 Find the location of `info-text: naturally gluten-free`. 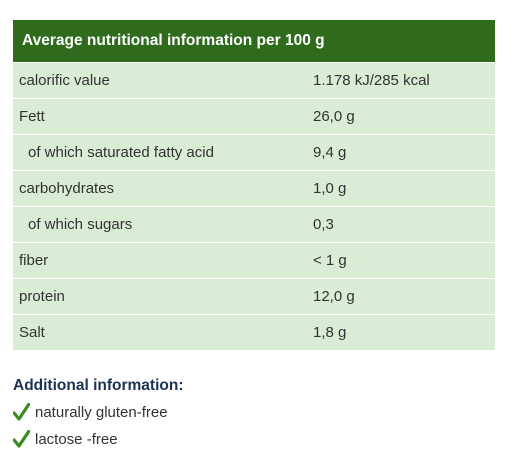

info-text: naturally gluten-free is located at coordinates (101, 412).